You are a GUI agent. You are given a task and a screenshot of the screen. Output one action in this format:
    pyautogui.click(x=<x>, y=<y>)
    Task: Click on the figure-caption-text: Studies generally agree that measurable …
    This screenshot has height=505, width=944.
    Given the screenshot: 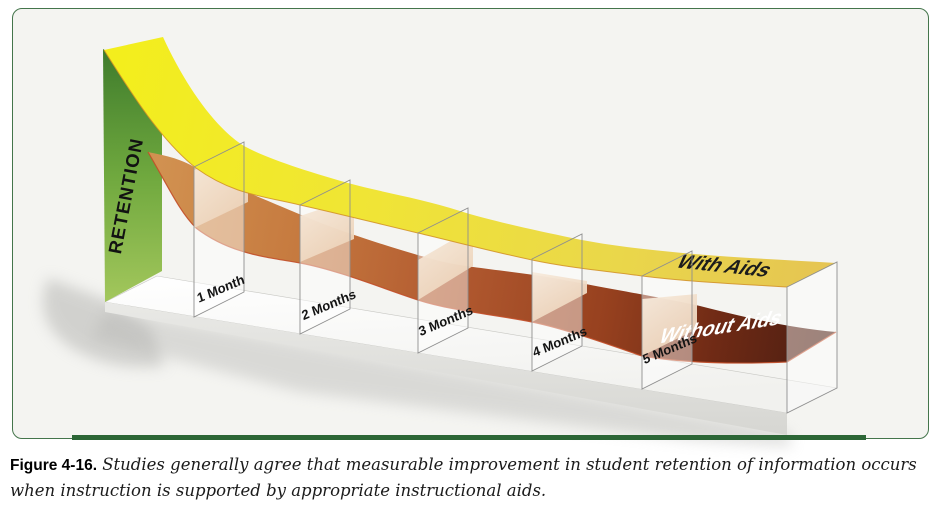 What is the action you would take?
    pyautogui.click(x=463, y=478)
    